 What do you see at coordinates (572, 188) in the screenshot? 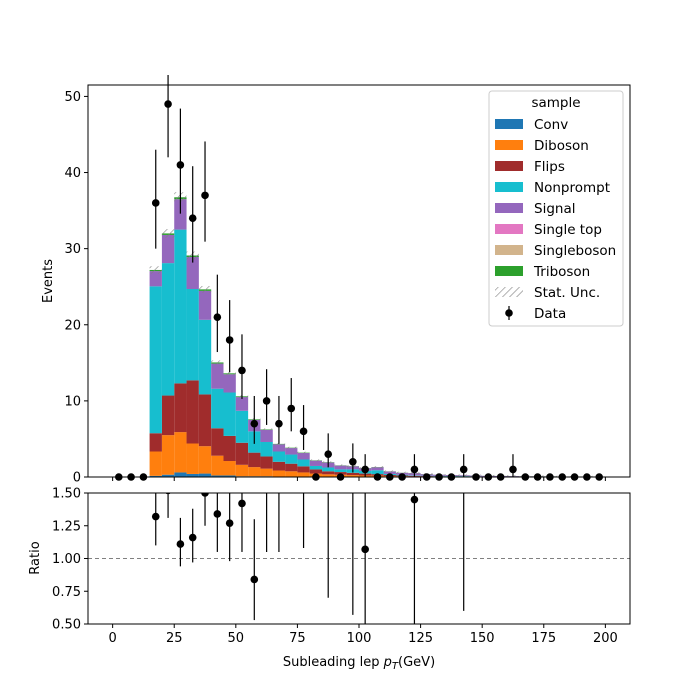
I see `legend-label: Nonprompt` at bounding box center [572, 188].